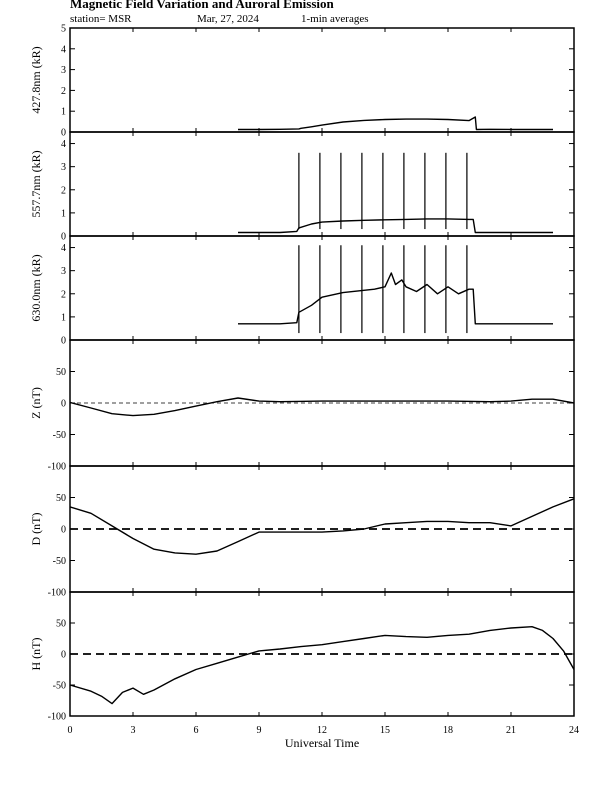  I want to click on y-axis-label: D (nT), so click(36, 529).